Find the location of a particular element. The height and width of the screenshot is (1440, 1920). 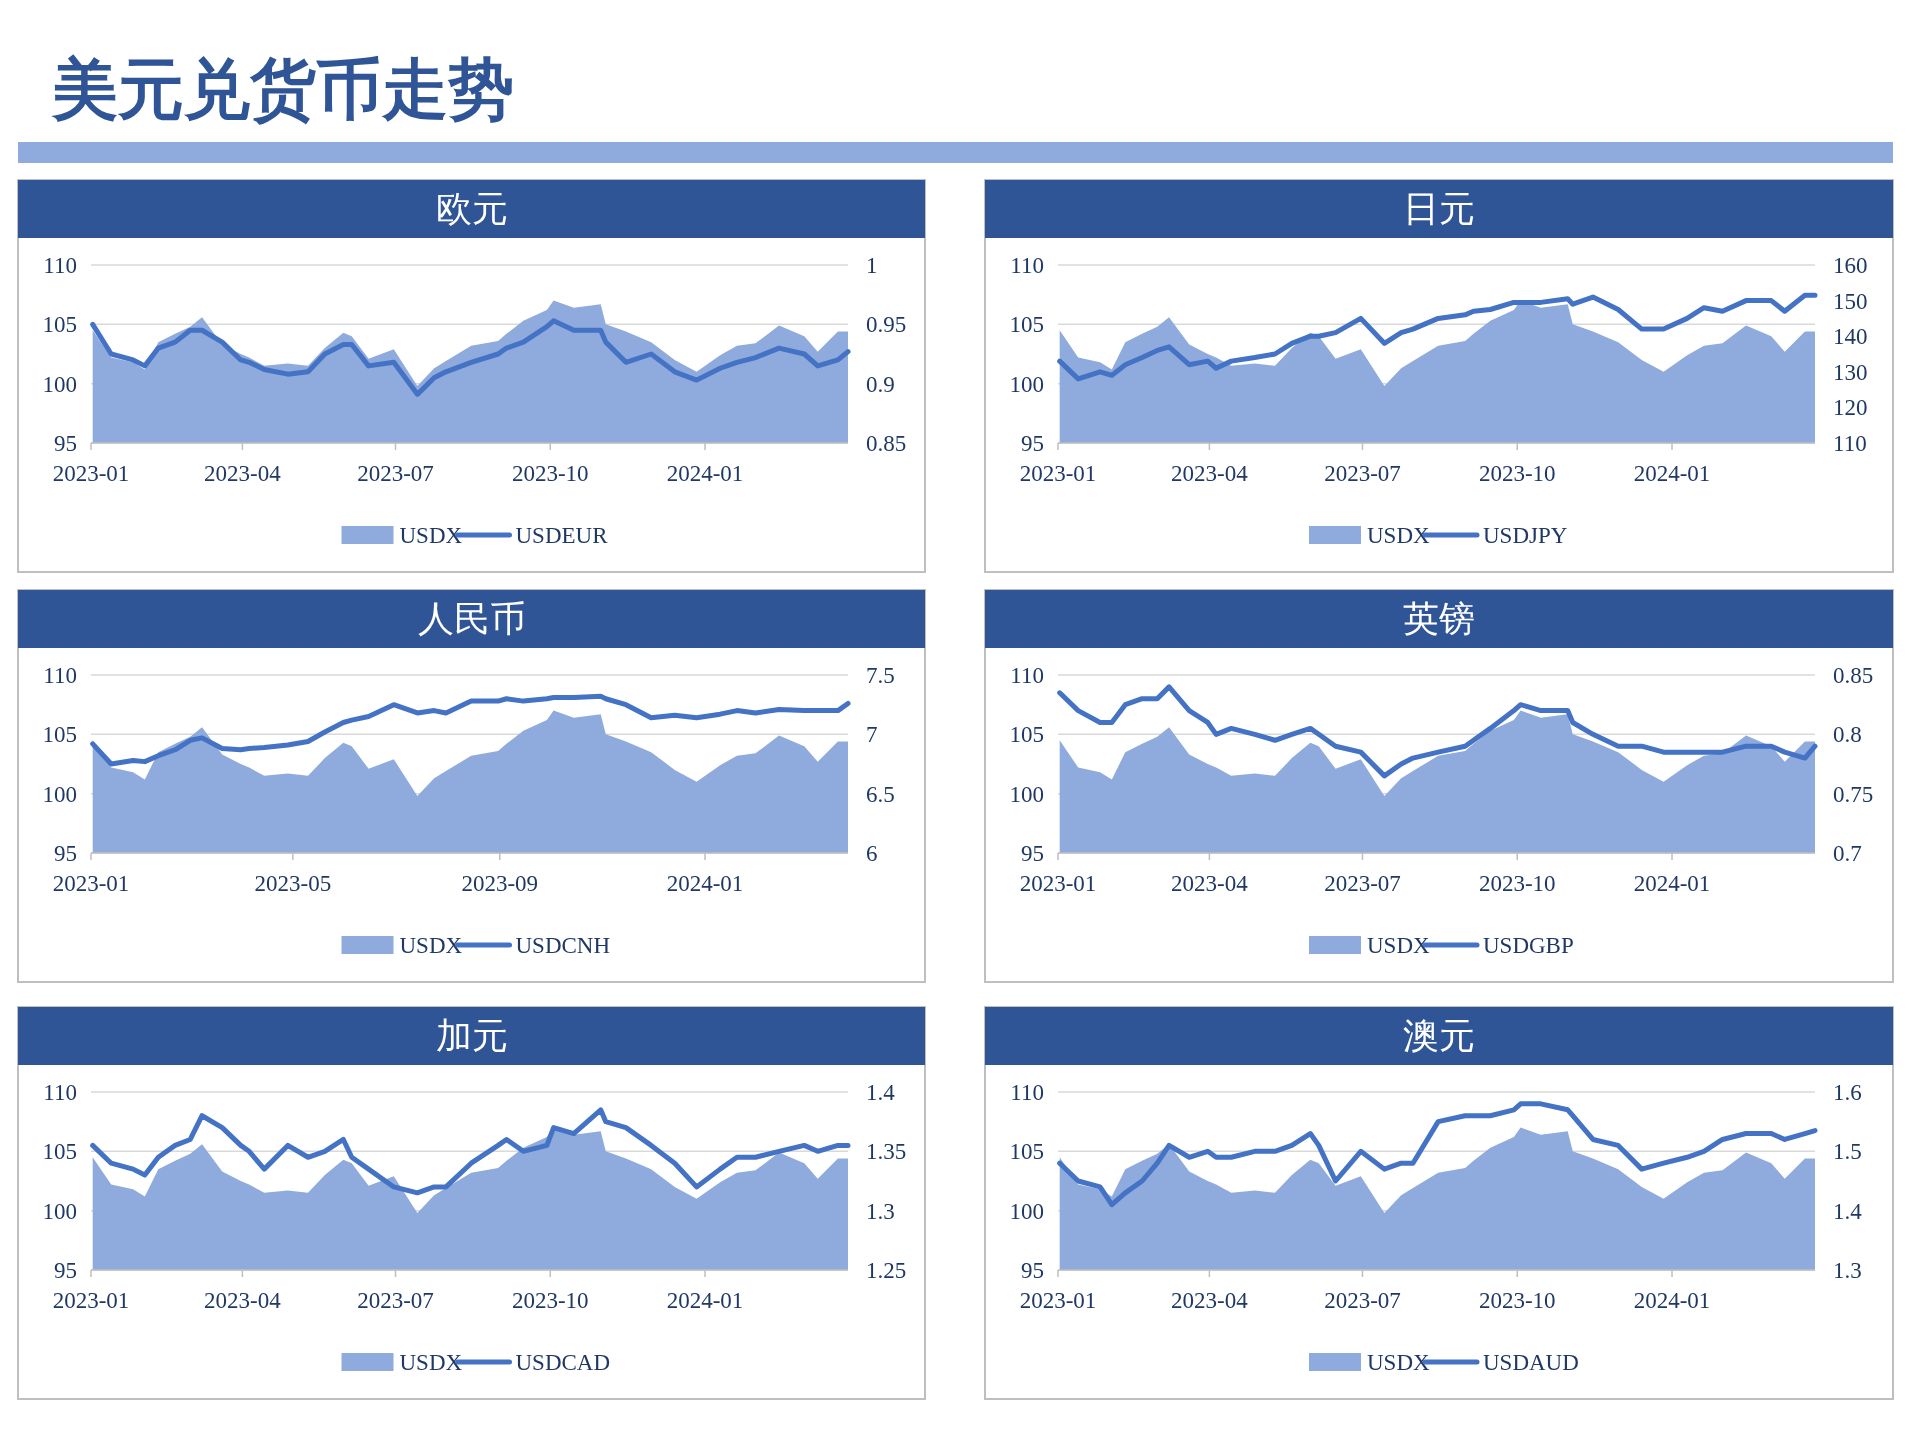

x-tick-label: 2023-09 is located at coordinates (500, 883).